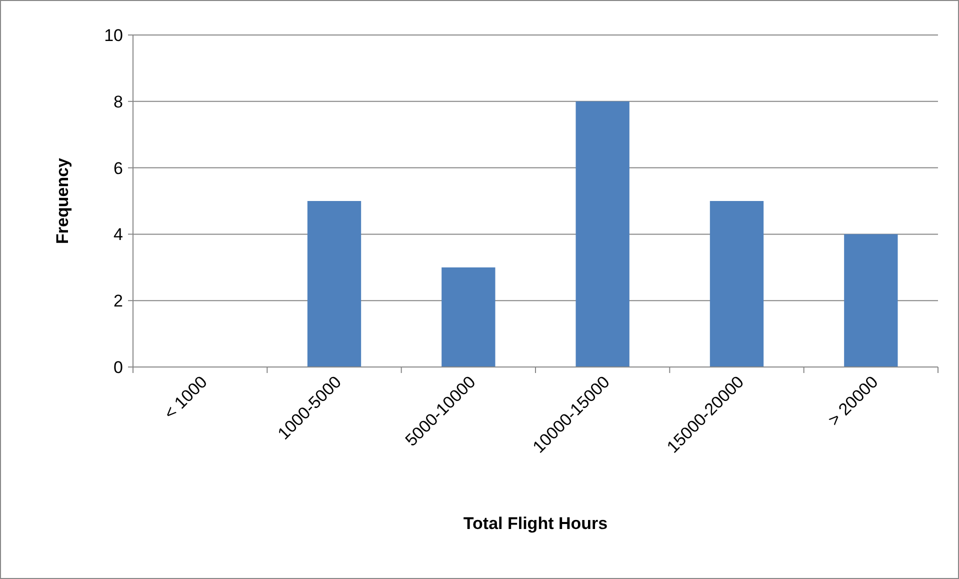  I want to click on y-tick-label: 6, so click(118, 168).